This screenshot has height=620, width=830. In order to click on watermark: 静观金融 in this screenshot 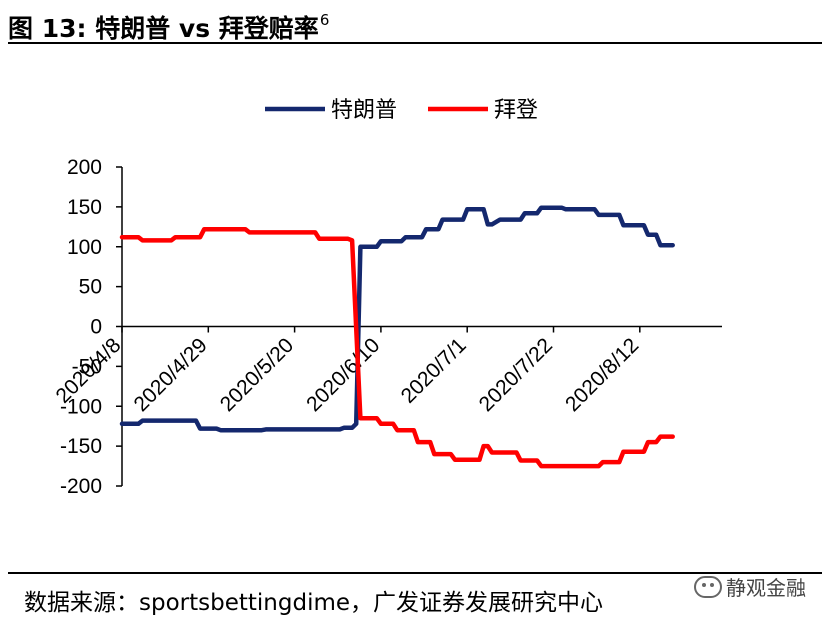, I will do `click(750, 586)`.